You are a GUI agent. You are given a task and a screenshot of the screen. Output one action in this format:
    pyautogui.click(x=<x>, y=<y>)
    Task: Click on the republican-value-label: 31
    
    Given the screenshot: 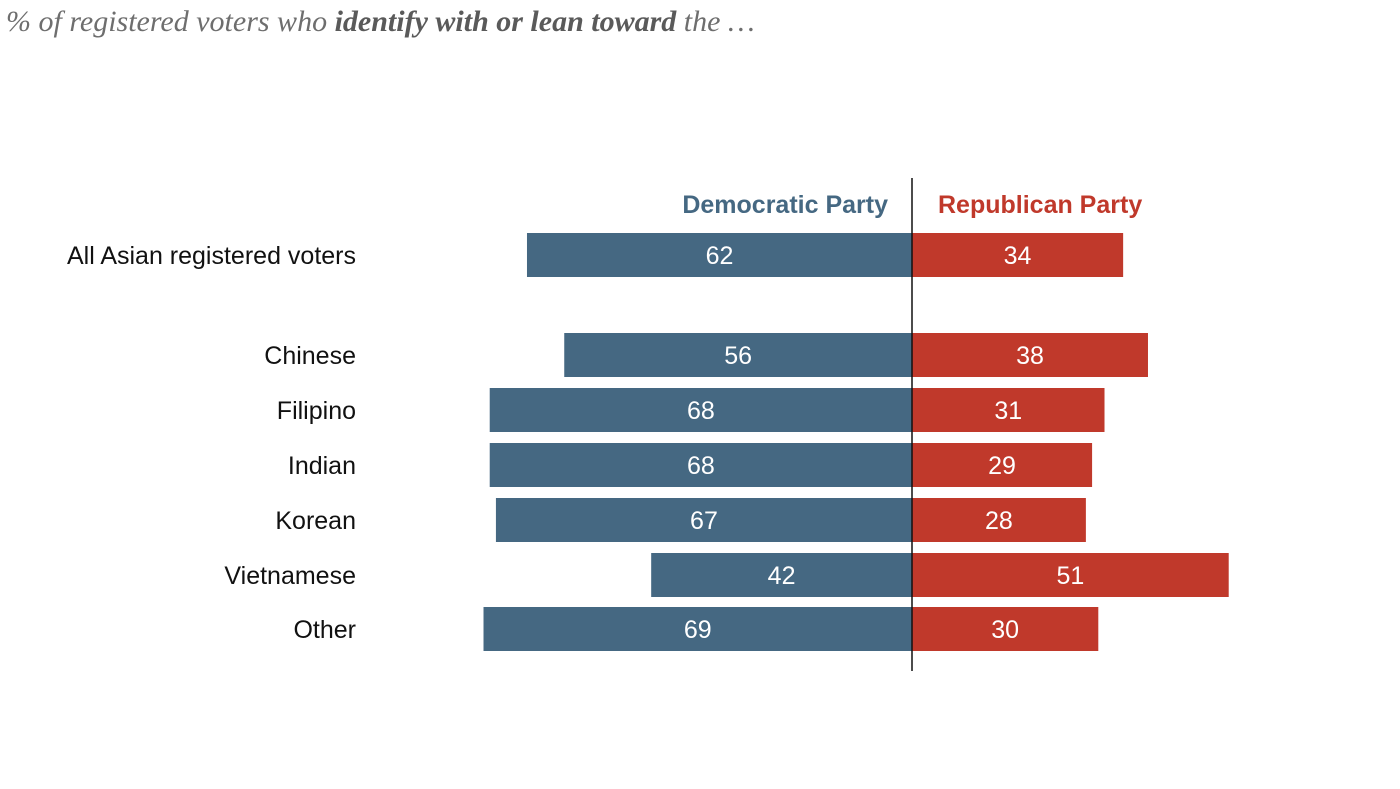 What is the action you would take?
    pyautogui.click(x=1008, y=411)
    